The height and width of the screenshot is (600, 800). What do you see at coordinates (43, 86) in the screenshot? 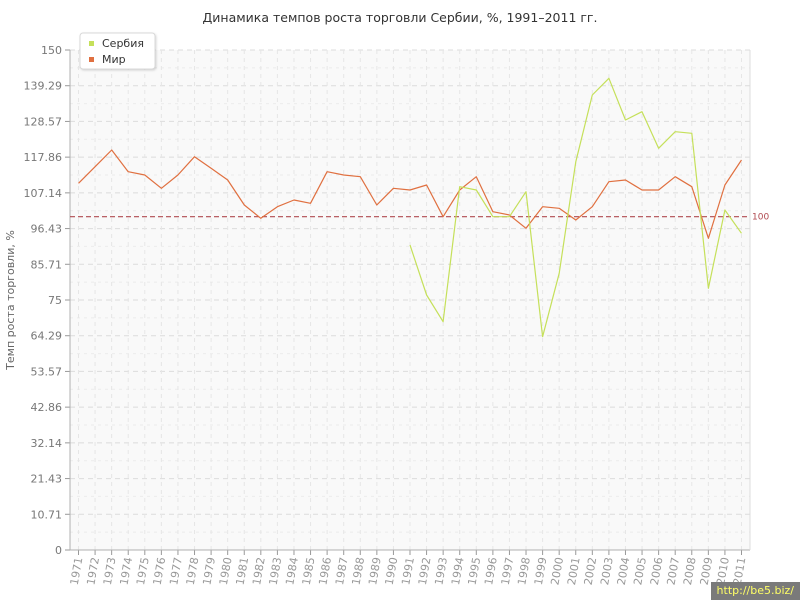
I see `y-tick-label: 139.29` at bounding box center [43, 86].